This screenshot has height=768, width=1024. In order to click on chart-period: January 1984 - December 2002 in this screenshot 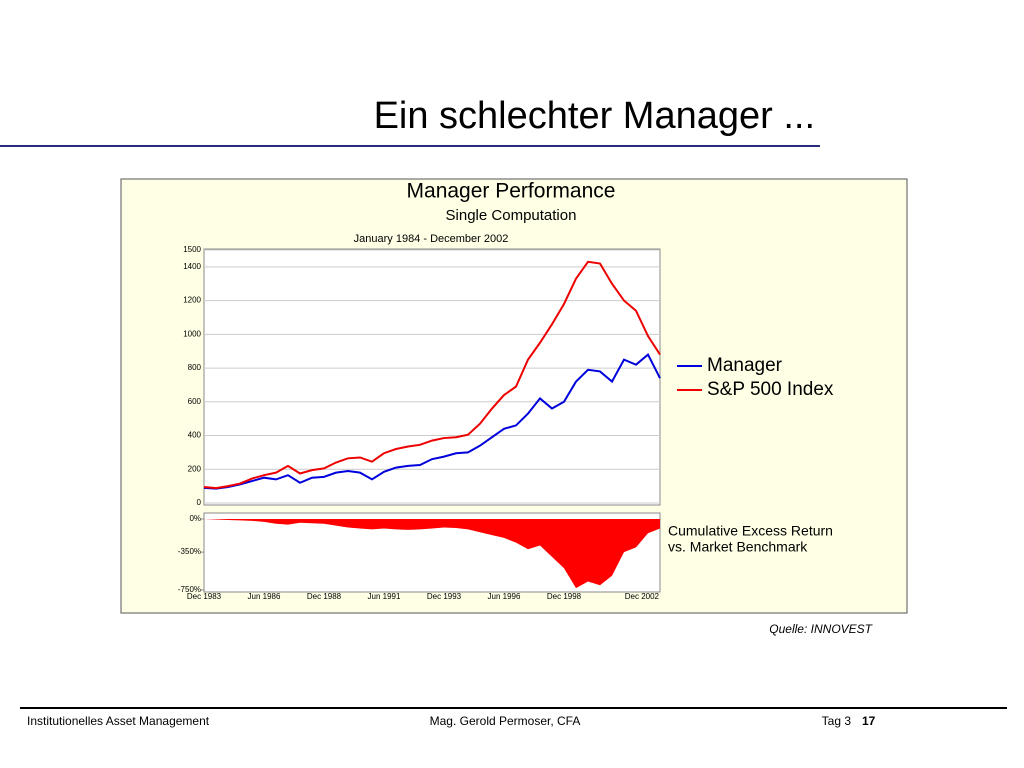, I will do `click(431, 239)`.